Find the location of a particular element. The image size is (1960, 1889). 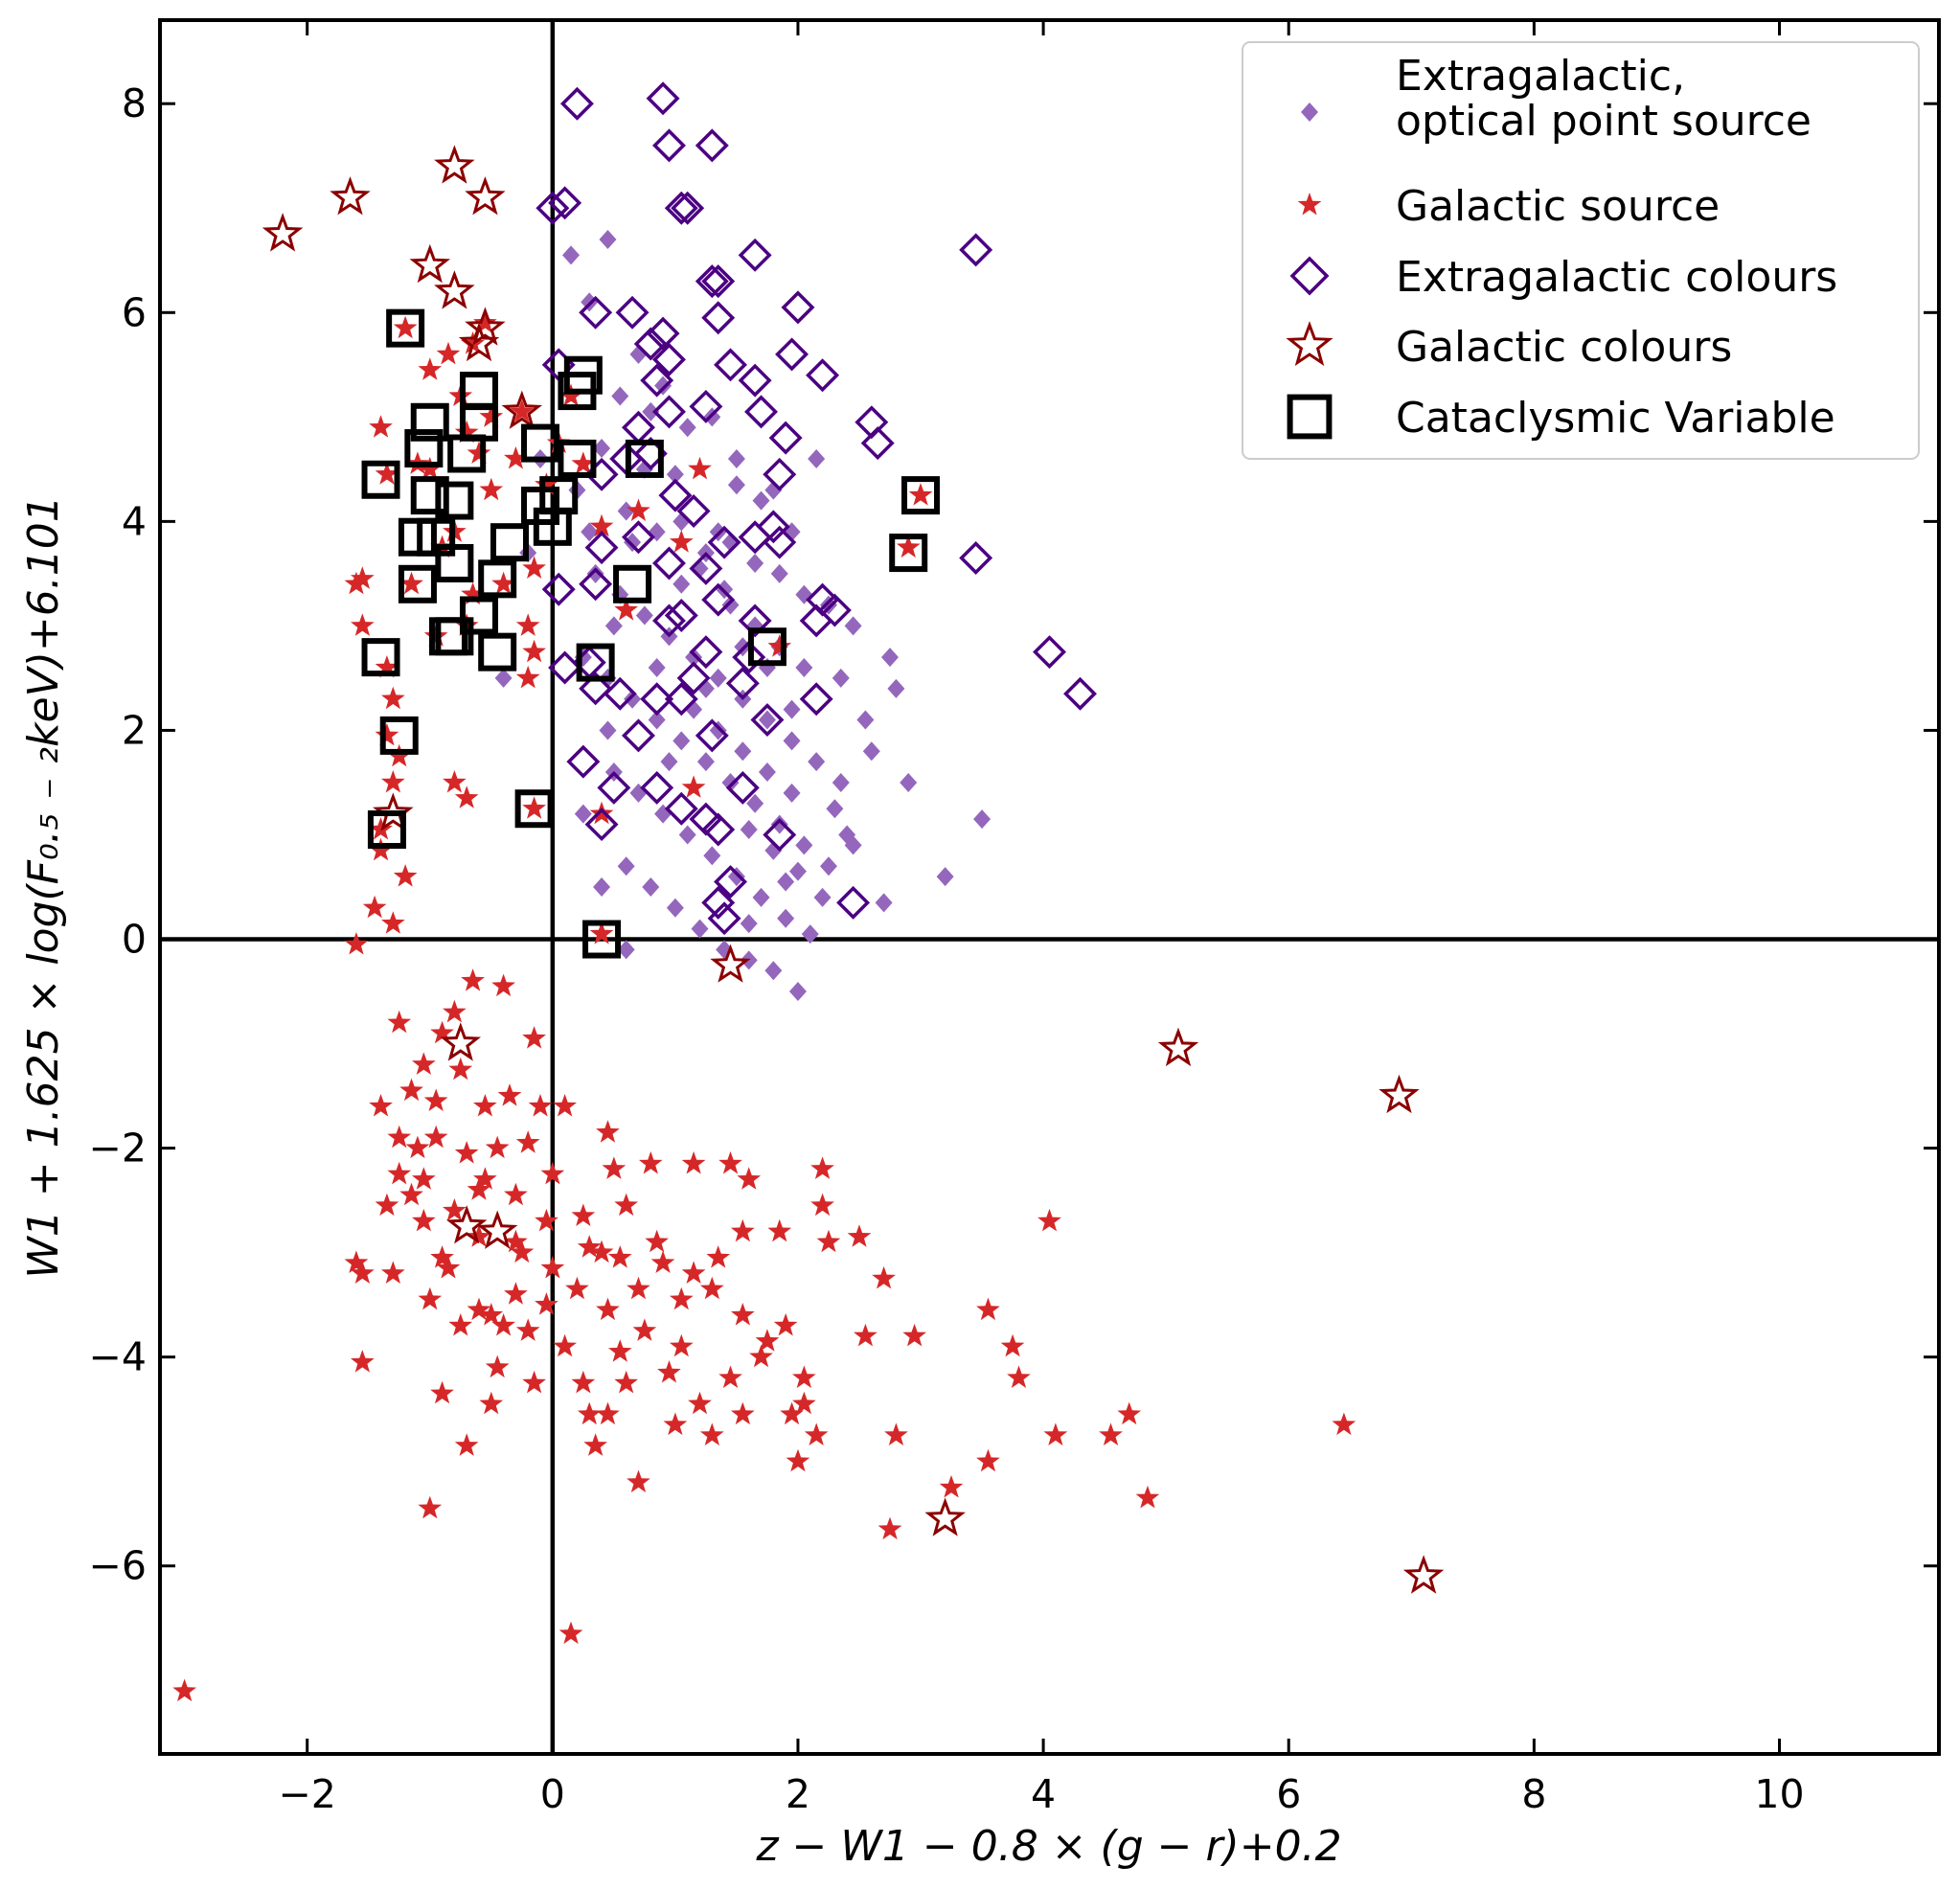

y-tick-label: 2 is located at coordinates (134, 730).